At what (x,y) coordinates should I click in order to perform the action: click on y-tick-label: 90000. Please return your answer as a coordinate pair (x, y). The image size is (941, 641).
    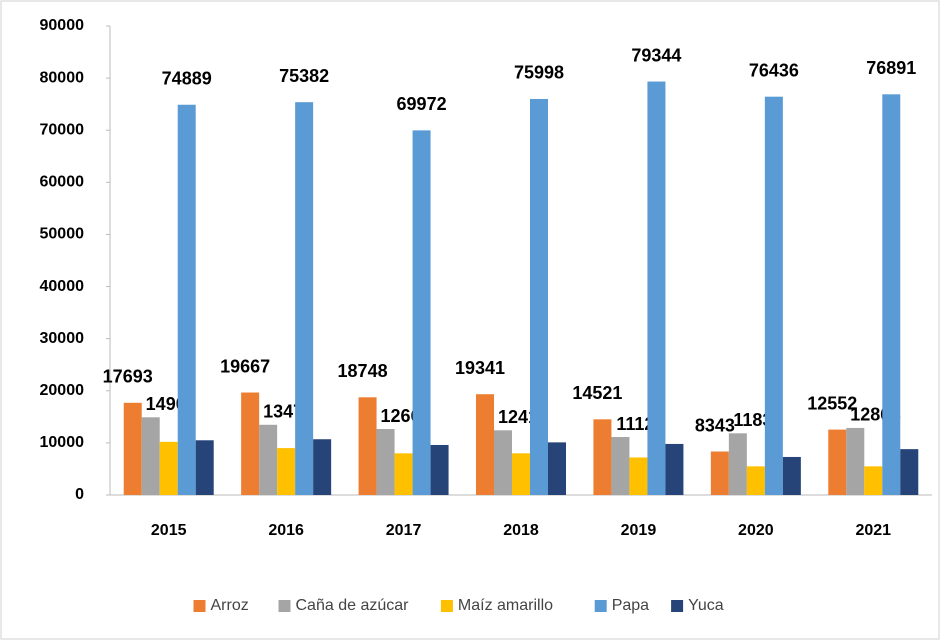
    Looking at the image, I should click on (62, 25).